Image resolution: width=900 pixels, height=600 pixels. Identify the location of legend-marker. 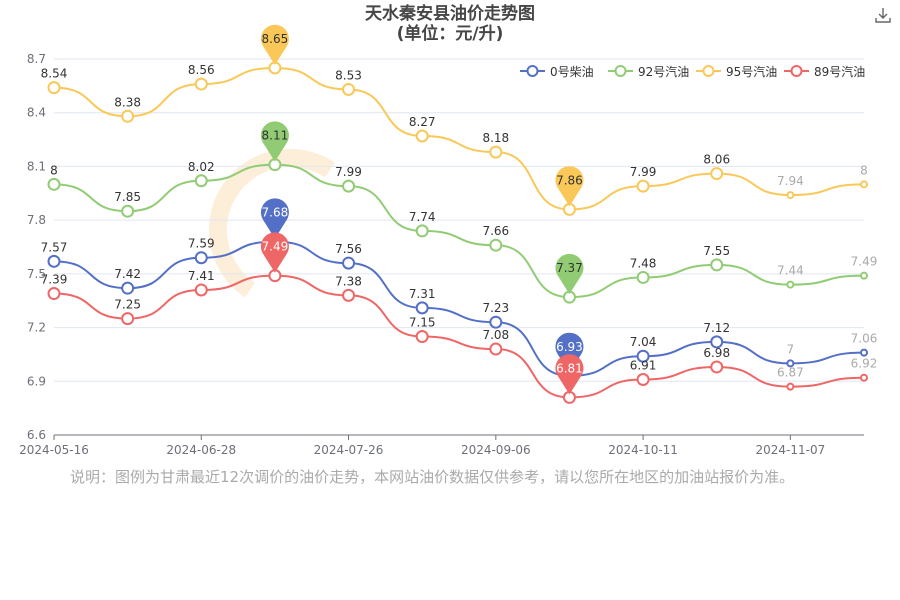
(708, 71).